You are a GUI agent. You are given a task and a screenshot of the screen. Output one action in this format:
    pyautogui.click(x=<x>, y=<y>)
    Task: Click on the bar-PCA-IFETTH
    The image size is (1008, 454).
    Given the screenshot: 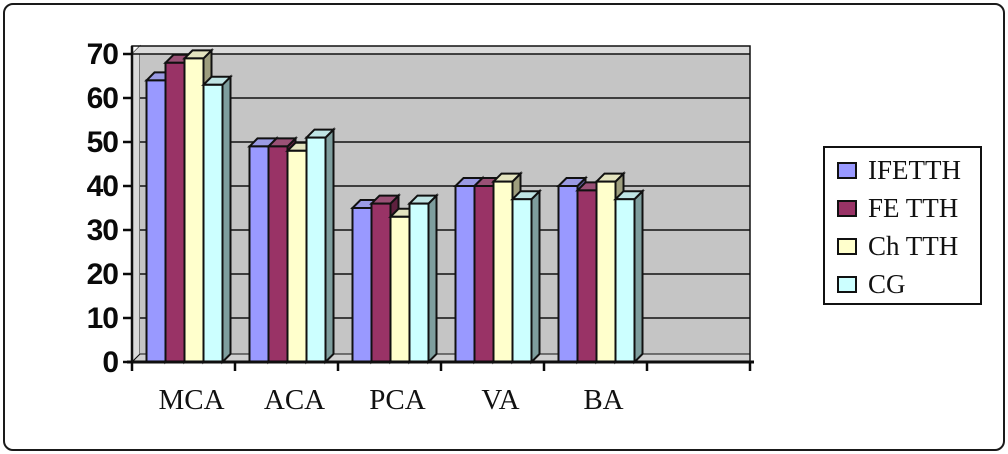 What is the action you would take?
    pyautogui.click(x=362, y=285)
    